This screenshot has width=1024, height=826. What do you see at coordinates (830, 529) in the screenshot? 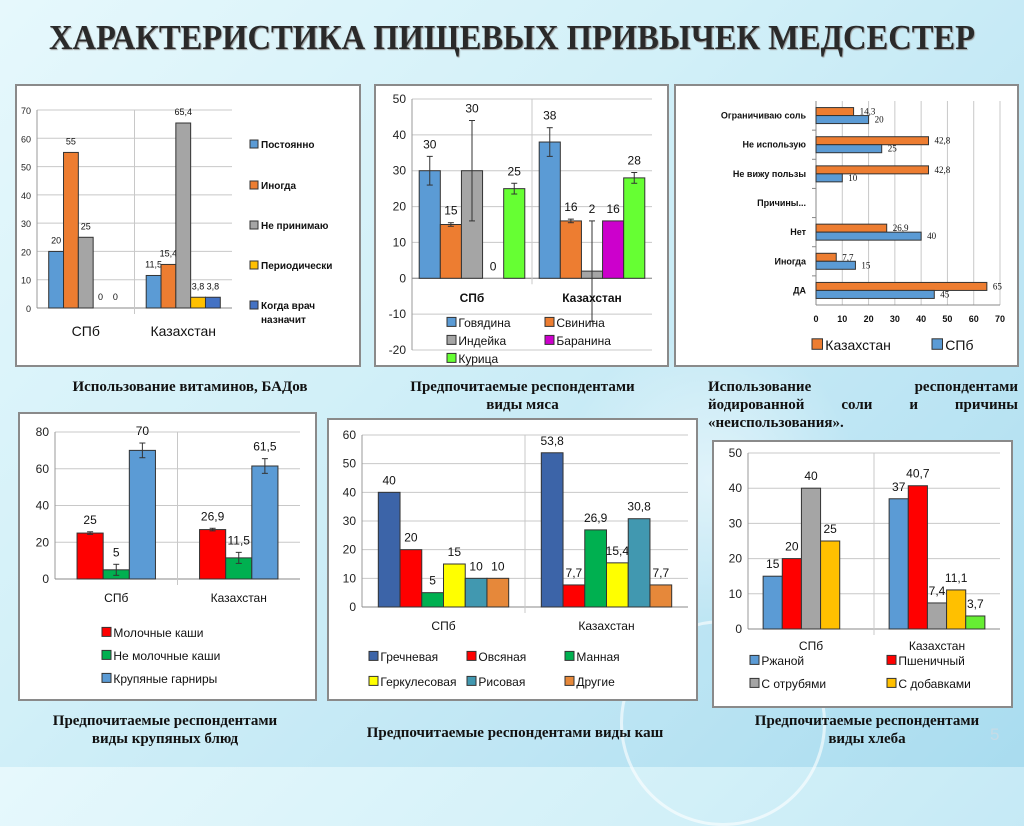
I see `bread-data-label: 25` at bounding box center [830, 529].